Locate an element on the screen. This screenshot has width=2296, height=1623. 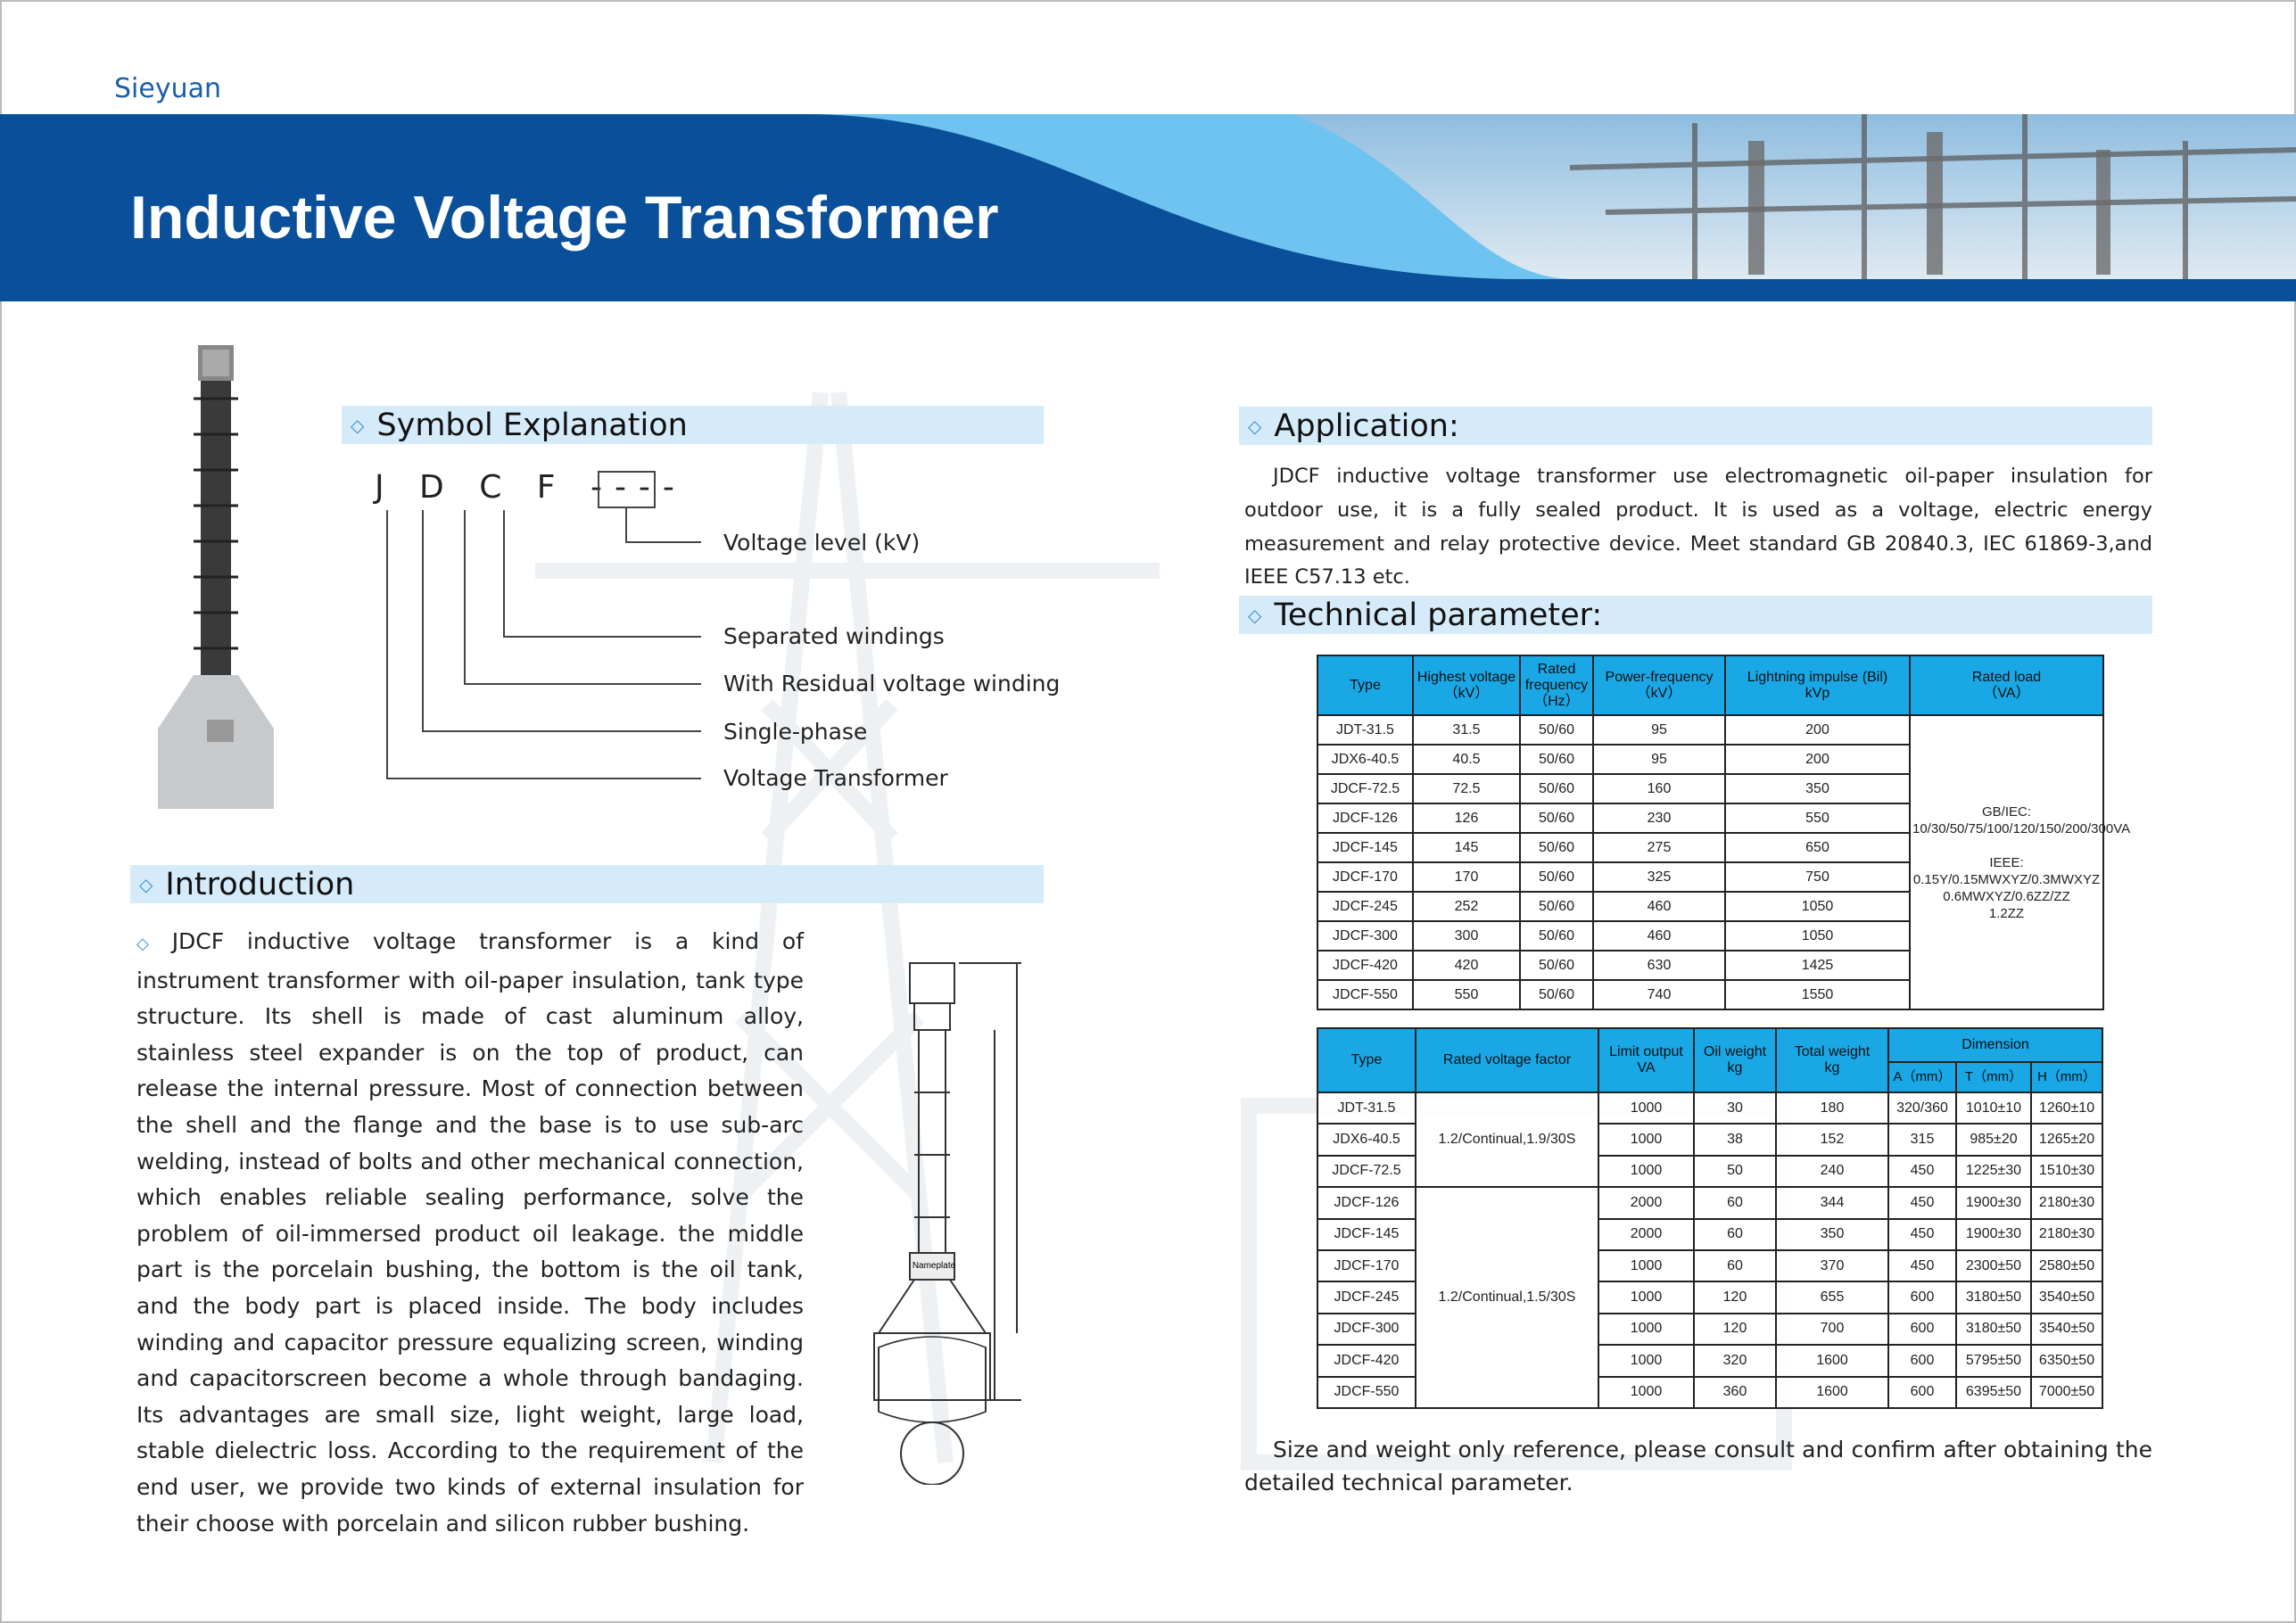
column-header: Rated load （VA） is located at coordinates (2006, 685).